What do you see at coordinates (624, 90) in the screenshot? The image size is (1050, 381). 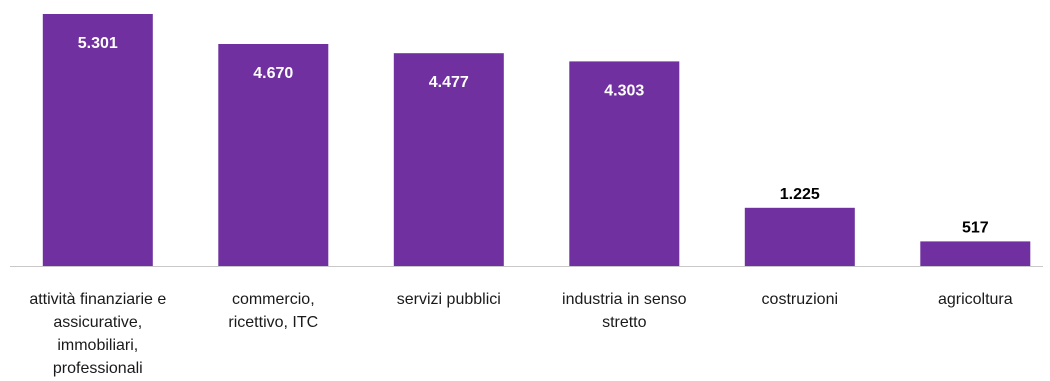 I see `value-label-3: 4.303` at bounding box center [624, 90].